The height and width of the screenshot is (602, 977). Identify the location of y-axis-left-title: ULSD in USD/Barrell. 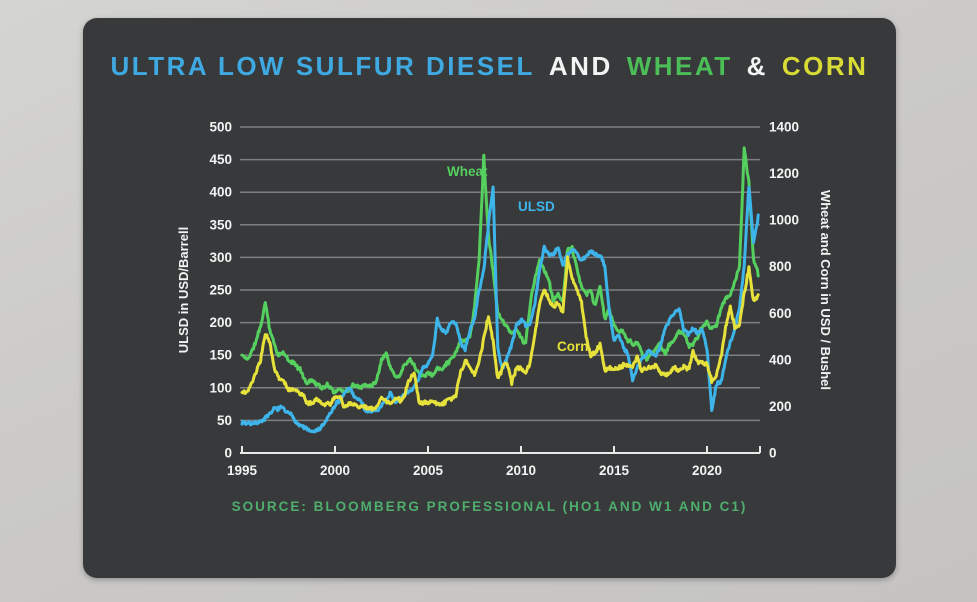
(183, 290).